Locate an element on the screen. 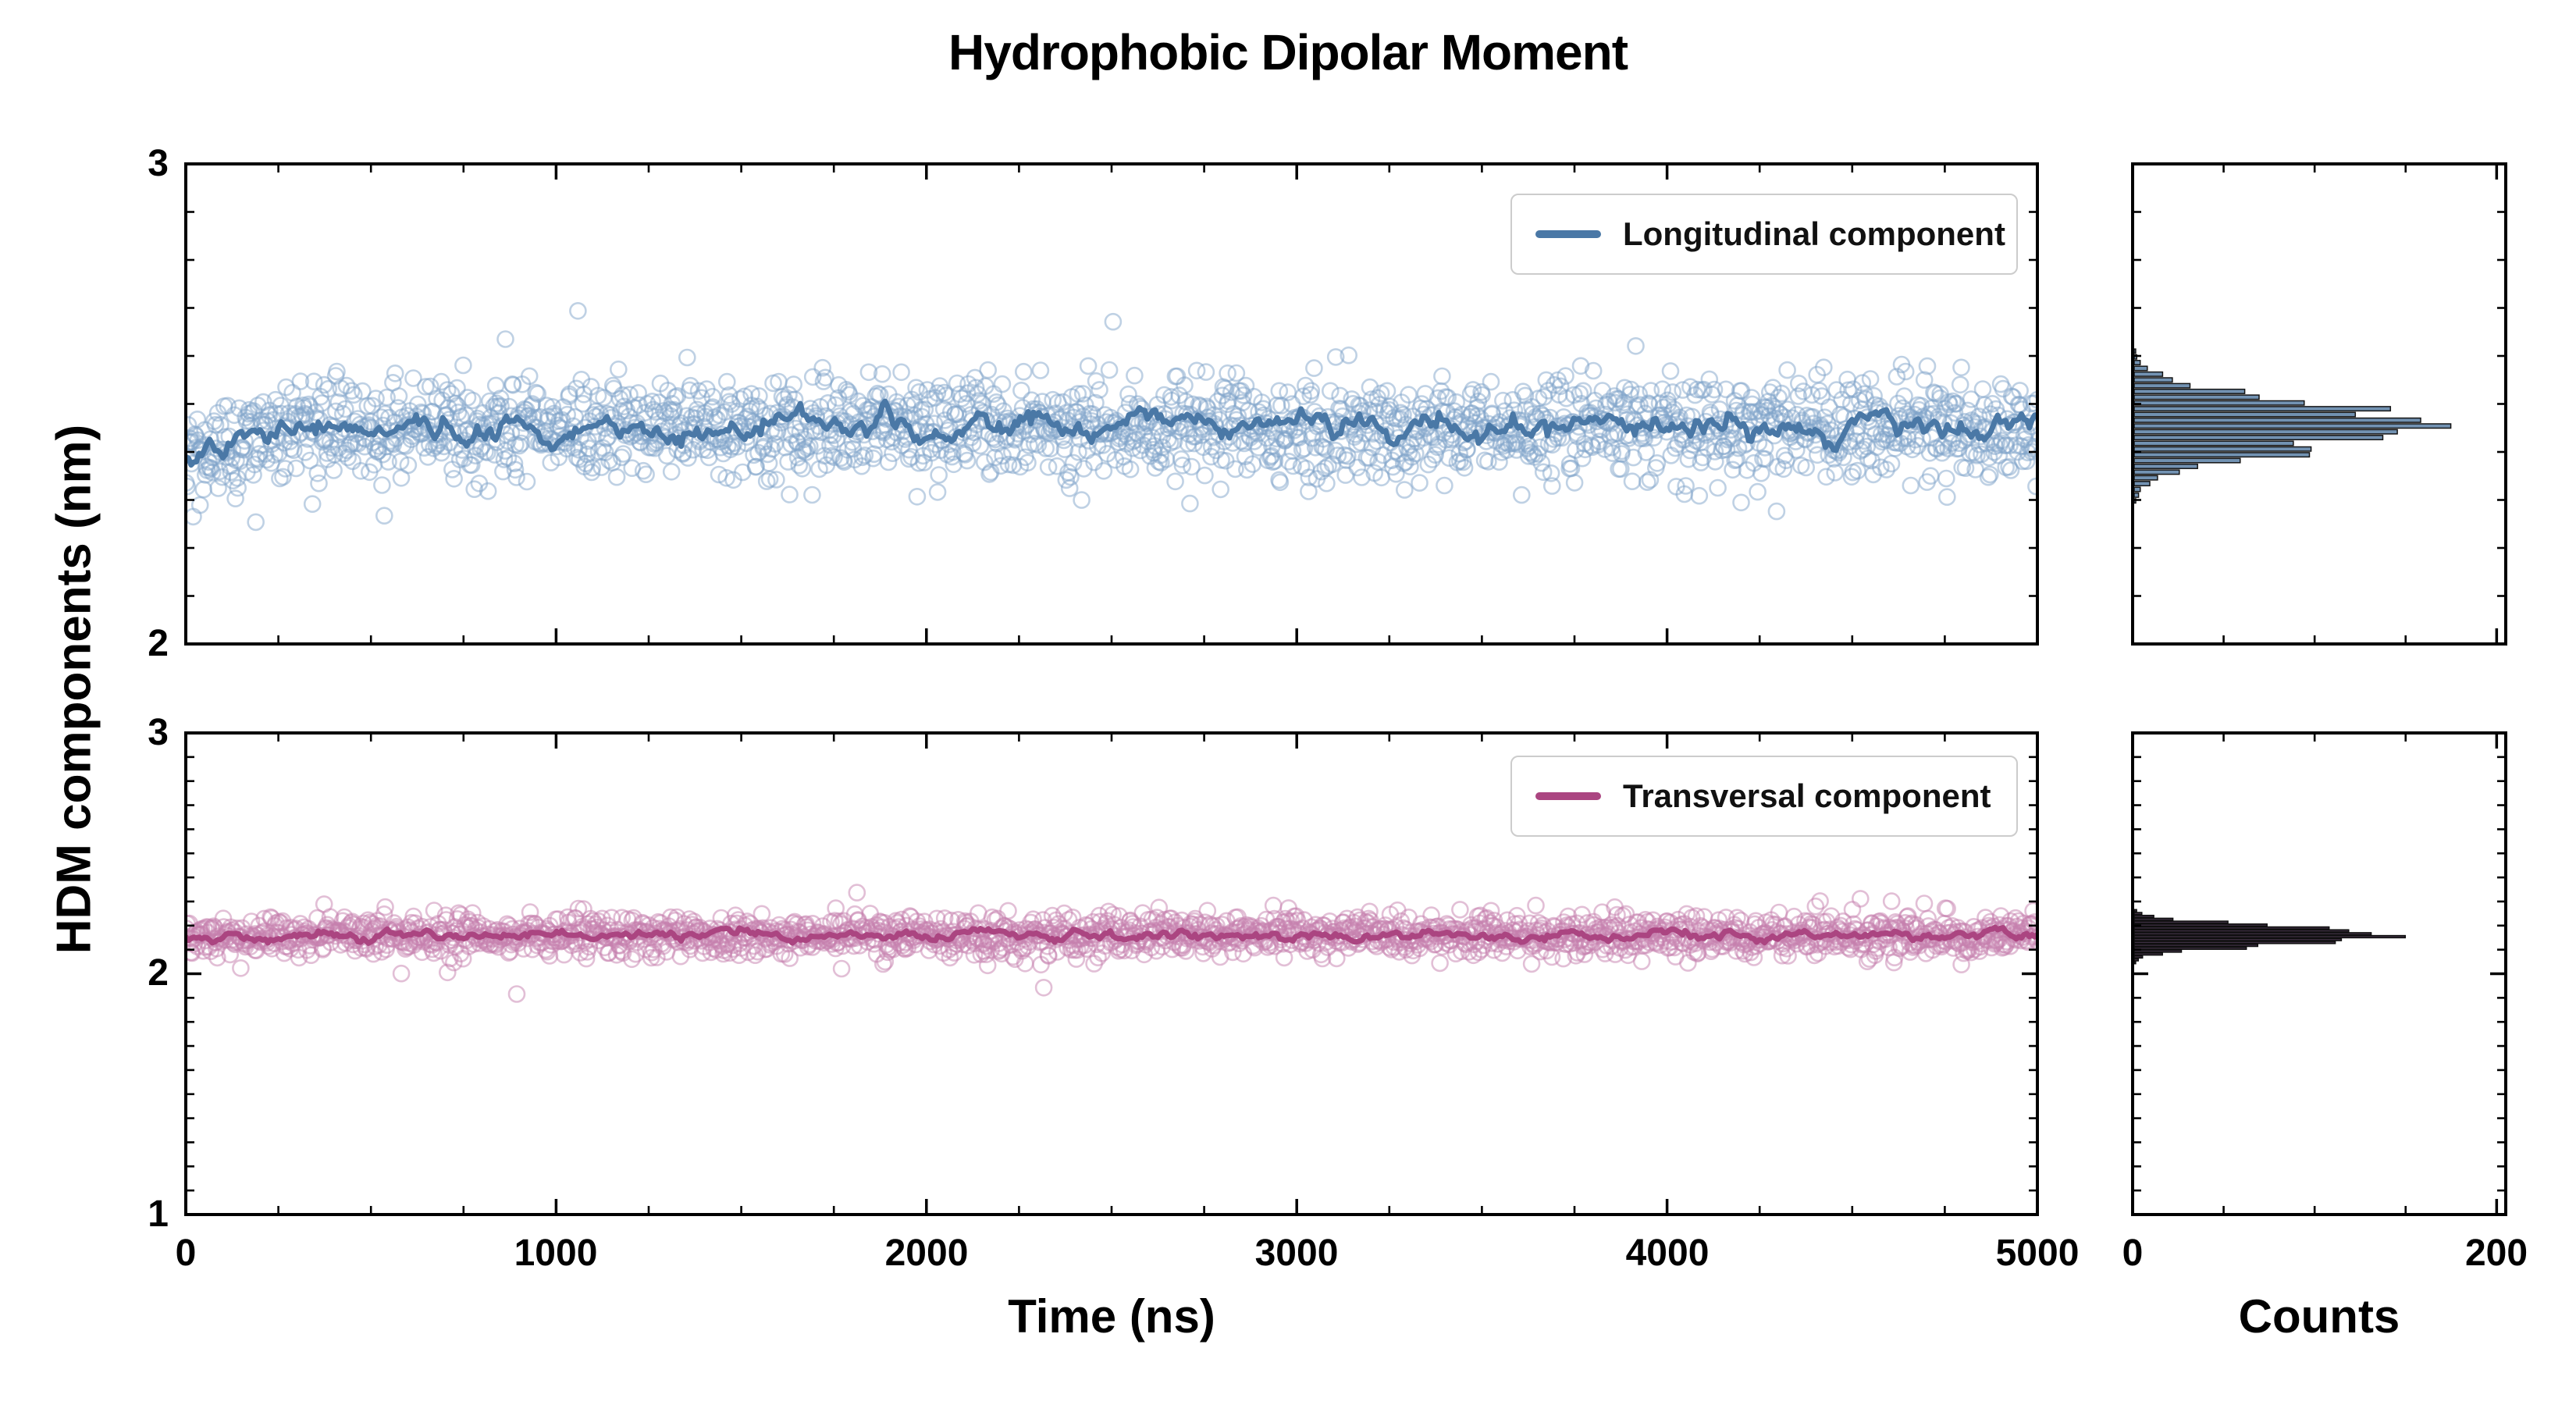 This screenshot has width=2576, height=1405. histogram-bars-transversal is located at coordinates (2270, 937).